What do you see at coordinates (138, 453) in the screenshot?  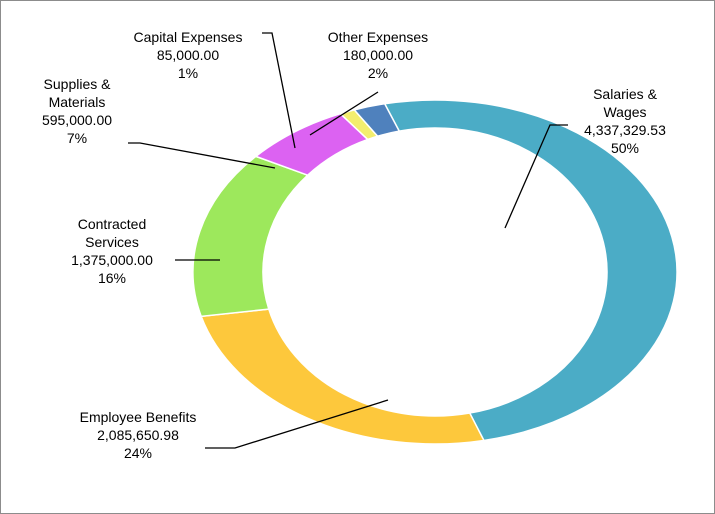 I see `percent-label: 24%` at bounding box center [138, 453].